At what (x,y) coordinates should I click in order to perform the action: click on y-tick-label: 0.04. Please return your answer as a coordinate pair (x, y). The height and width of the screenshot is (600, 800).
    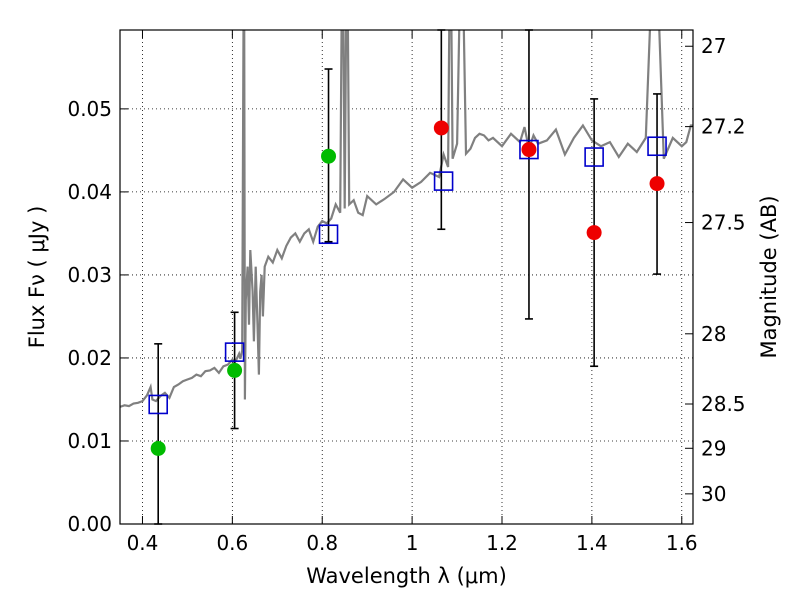
    Looking at the image, I should click on (89, 192).